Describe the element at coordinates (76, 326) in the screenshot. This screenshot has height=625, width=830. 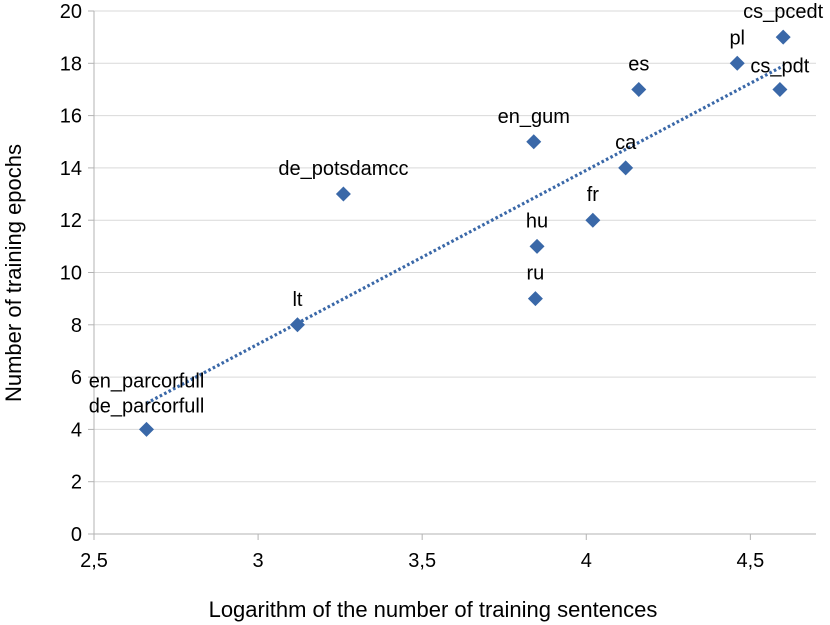
I see `y-tick-label: 8` at that location.